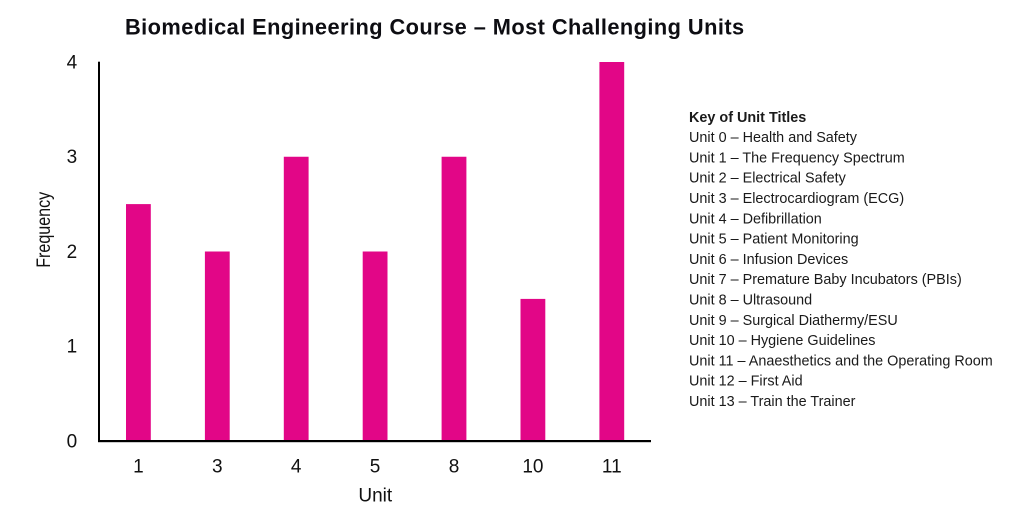 The image size is (1024, 520). What do you see at coordinates (746, 382) in the screenshot?
I see `svg-text: Unit 12 – First Aid` at bounding box center [746, 382].